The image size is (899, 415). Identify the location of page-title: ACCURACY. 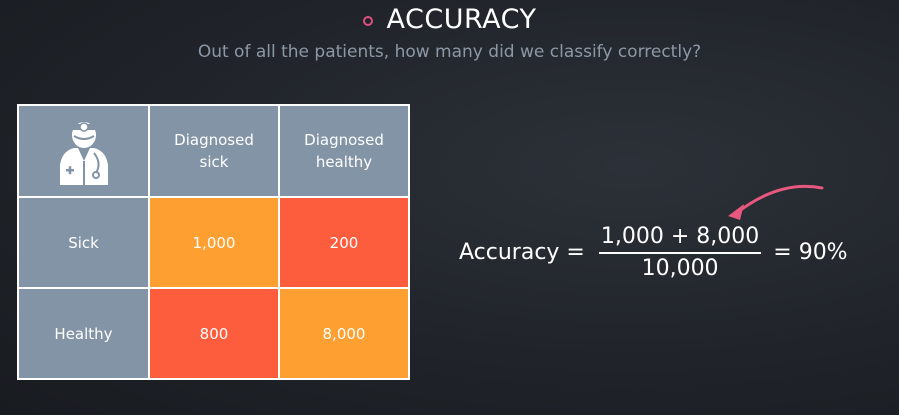
(461, 19).